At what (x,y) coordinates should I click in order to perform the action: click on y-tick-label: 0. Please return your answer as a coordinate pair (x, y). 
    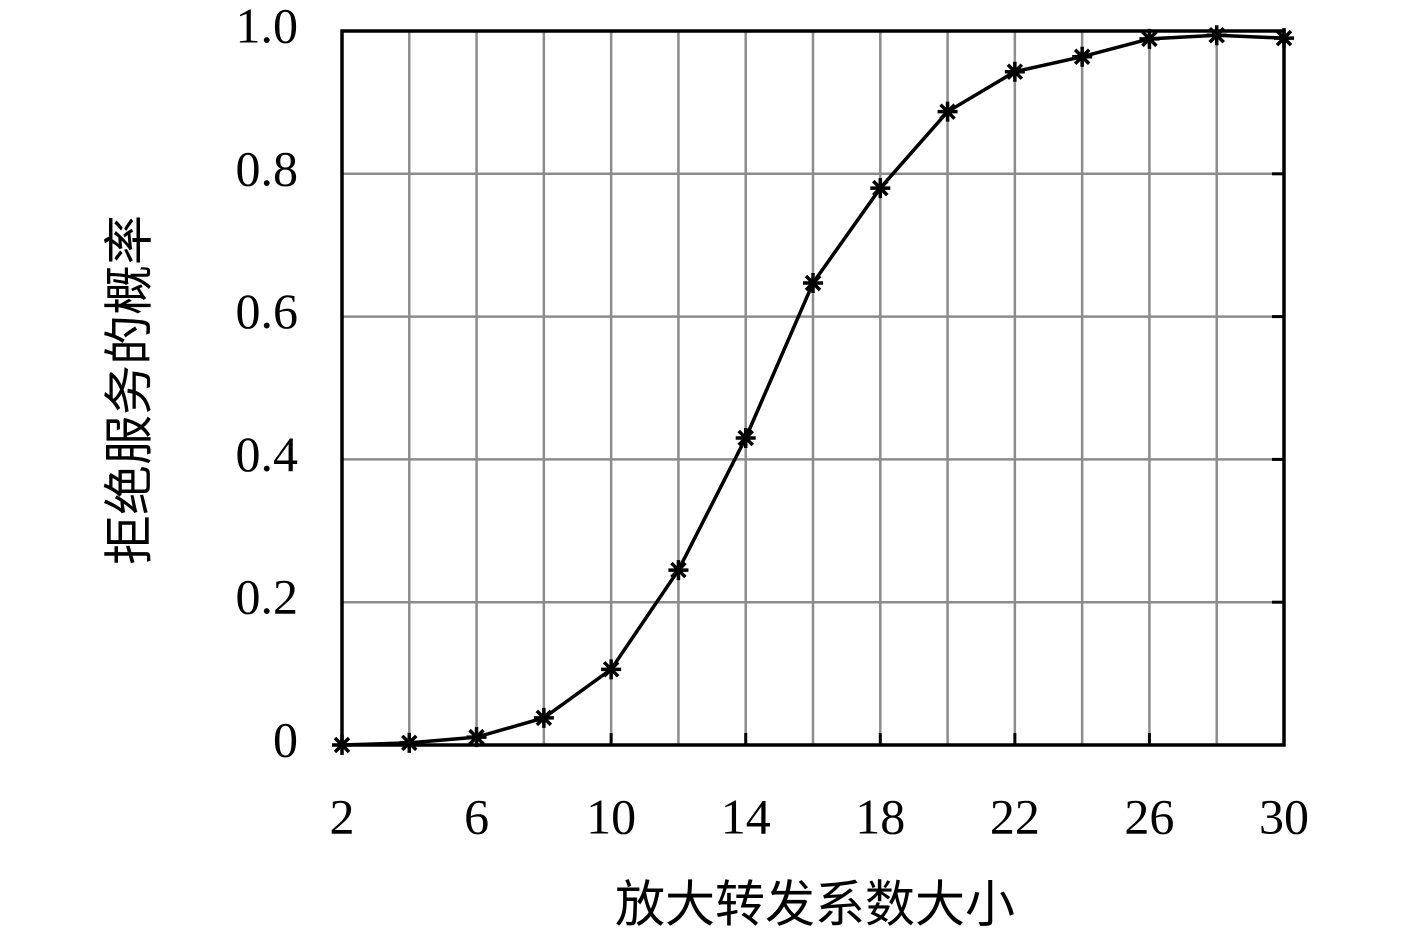
    Looking at the image, I should click on (285, 739).